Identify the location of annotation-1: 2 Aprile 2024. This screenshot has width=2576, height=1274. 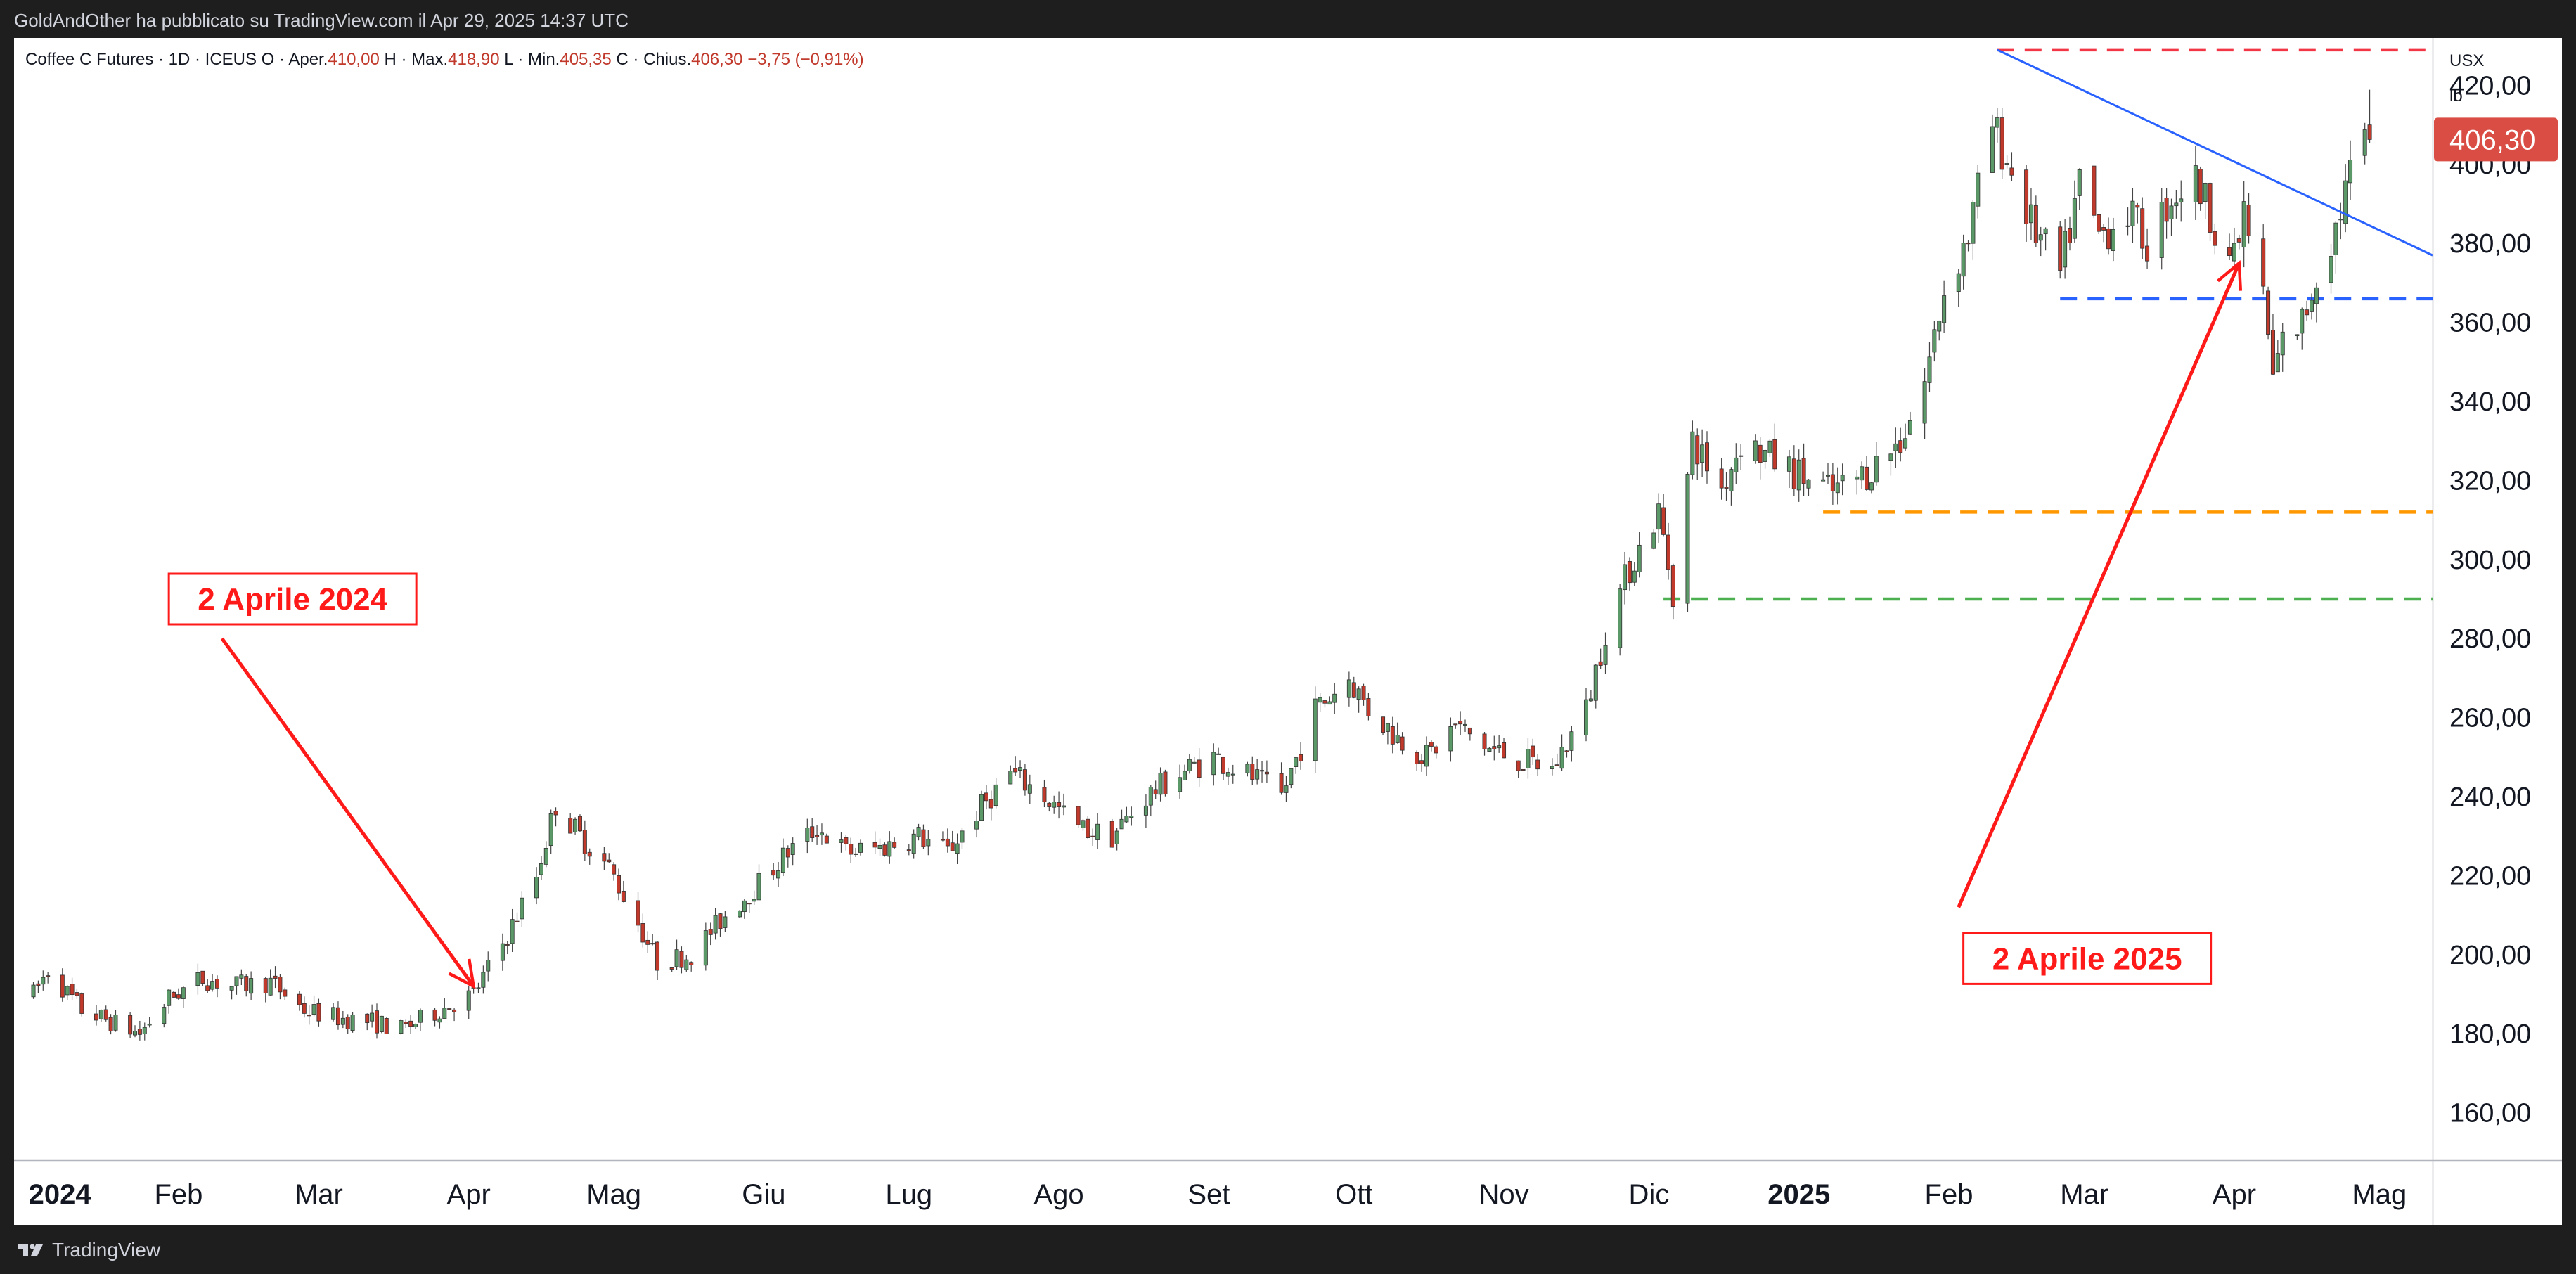
(320, 779).